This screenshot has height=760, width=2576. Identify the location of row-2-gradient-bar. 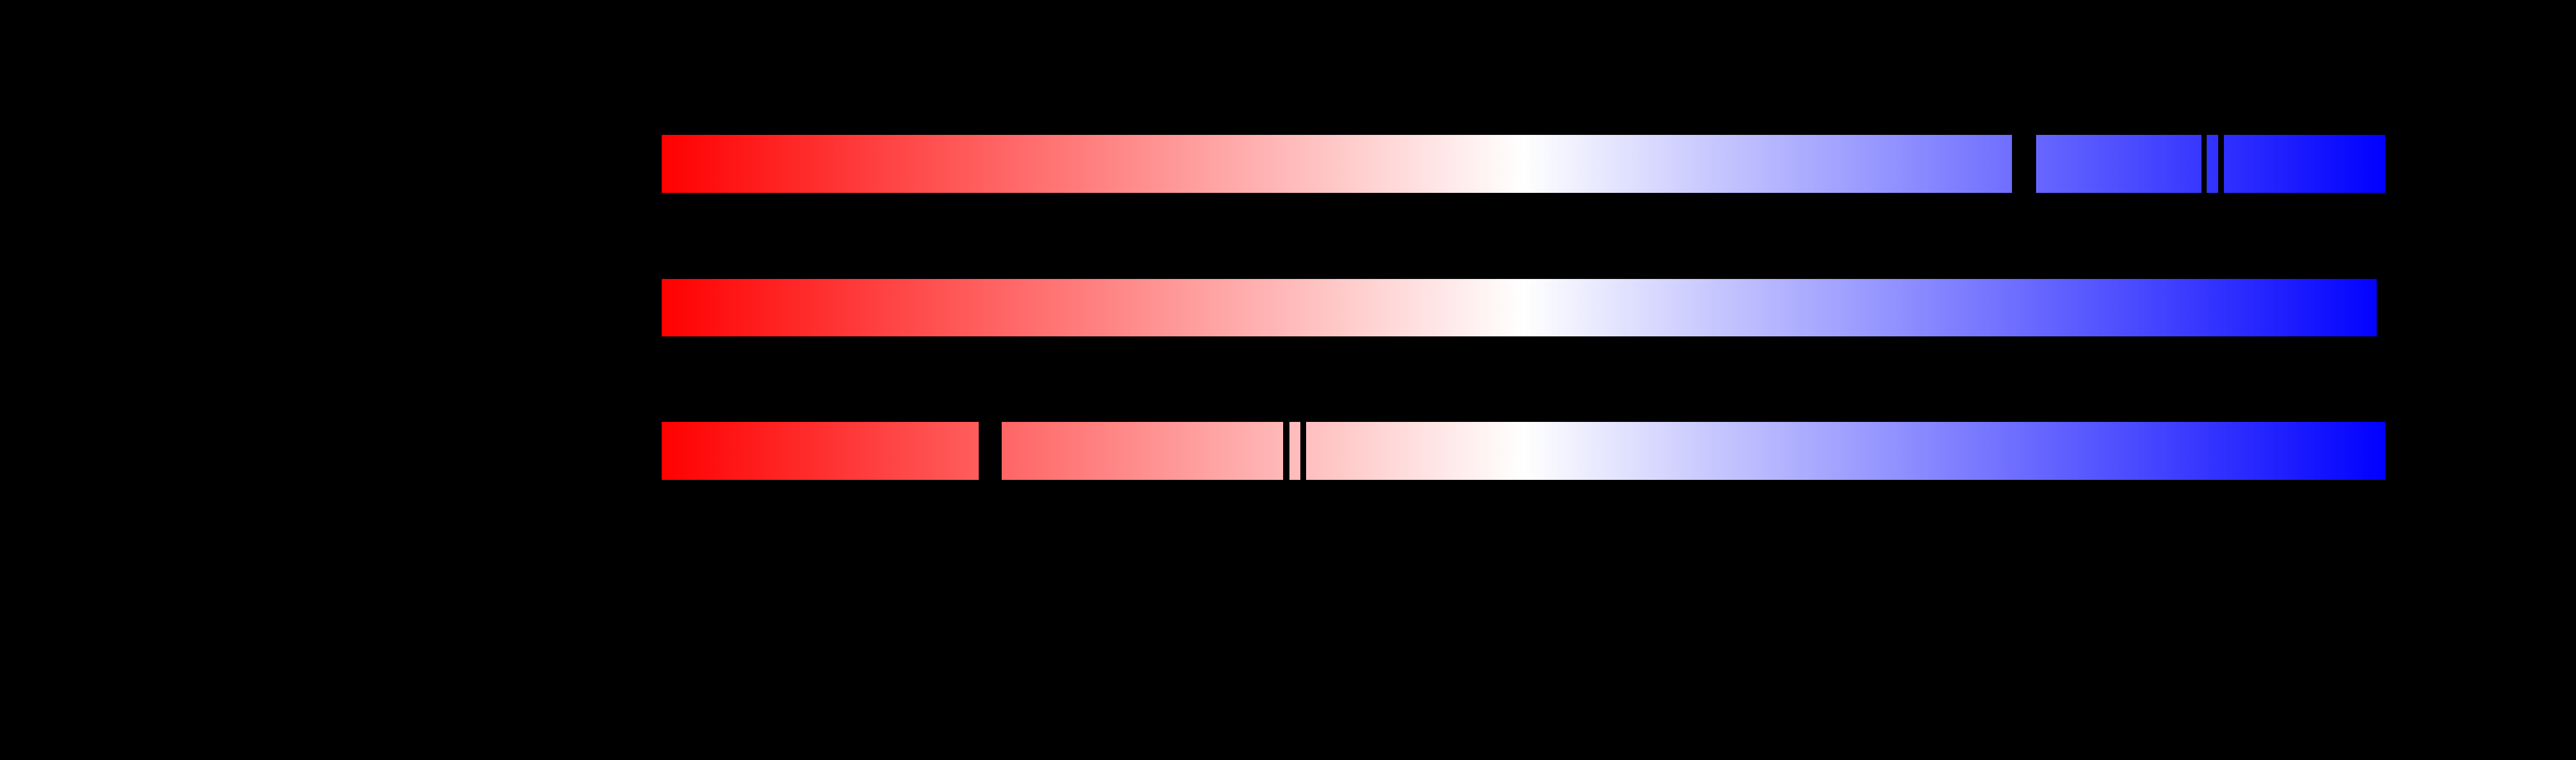
(1523, 307).